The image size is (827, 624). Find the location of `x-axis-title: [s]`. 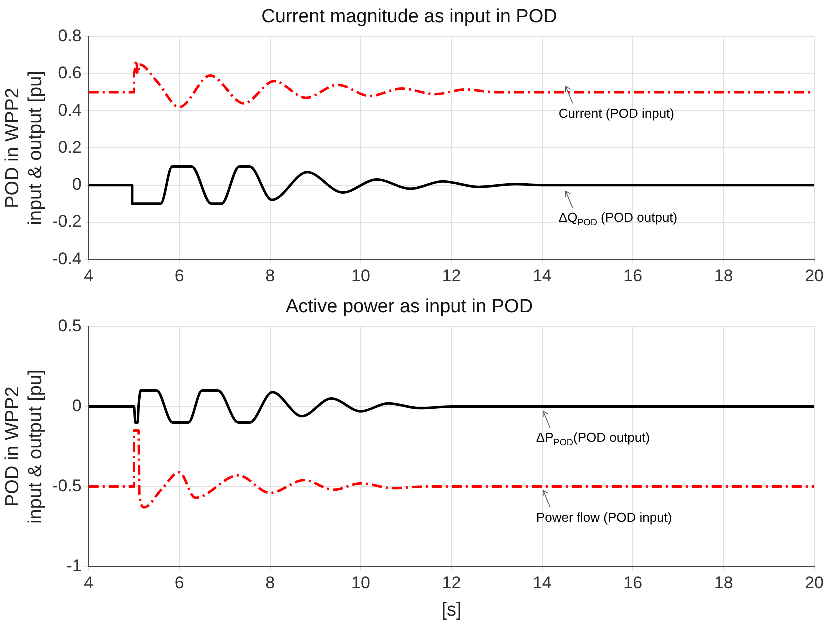

x-axis-title: [s] is located at coordinates (452, 610).